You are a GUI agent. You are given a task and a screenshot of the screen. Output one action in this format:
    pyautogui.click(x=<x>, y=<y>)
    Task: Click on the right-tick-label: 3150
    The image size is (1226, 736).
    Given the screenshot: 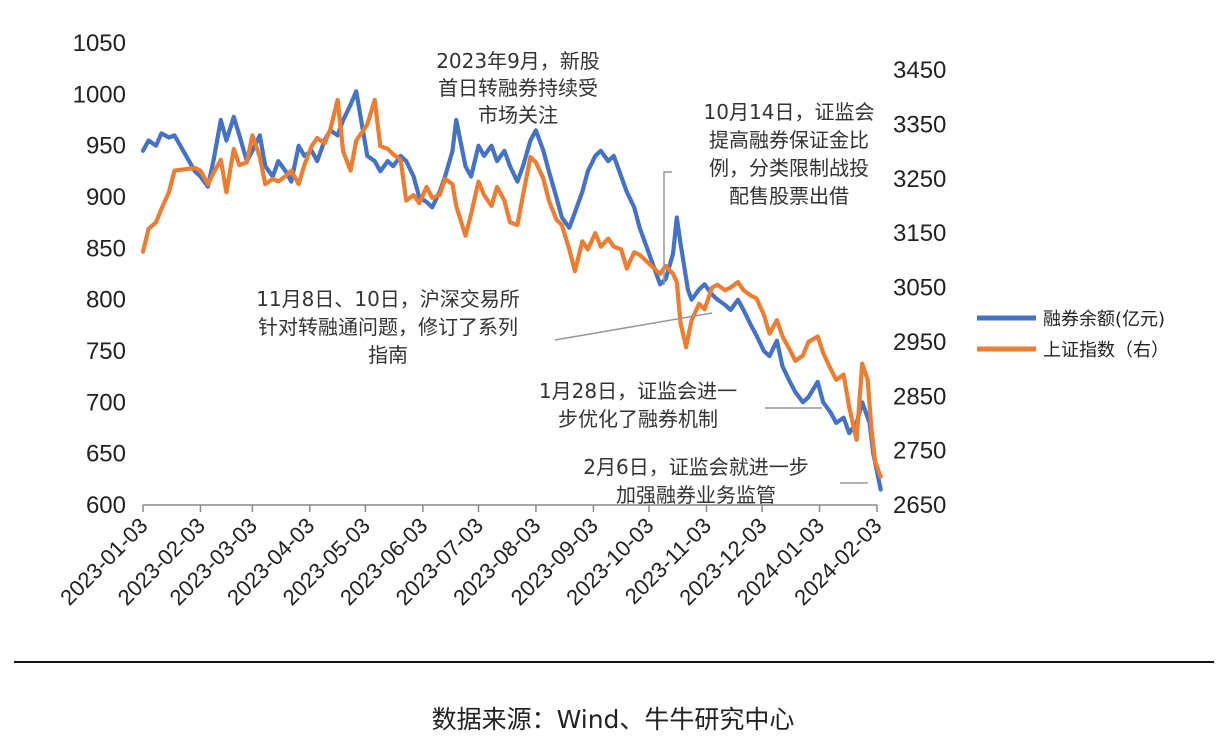 What is the action you would take?
    pyautogui.click(x=919, y=233)
    